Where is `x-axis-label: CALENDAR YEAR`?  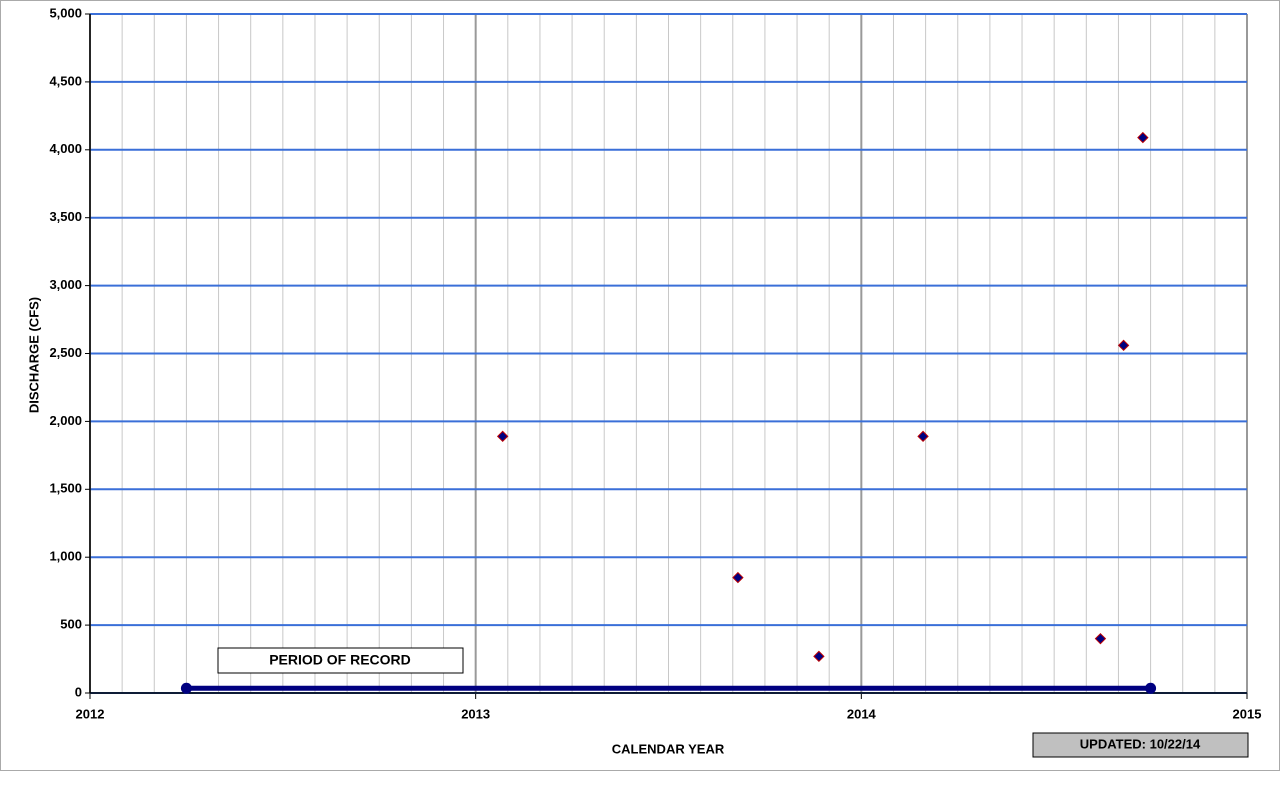 x-axis-label: CALENDAR YEAR is located at coordinates (668, 748).